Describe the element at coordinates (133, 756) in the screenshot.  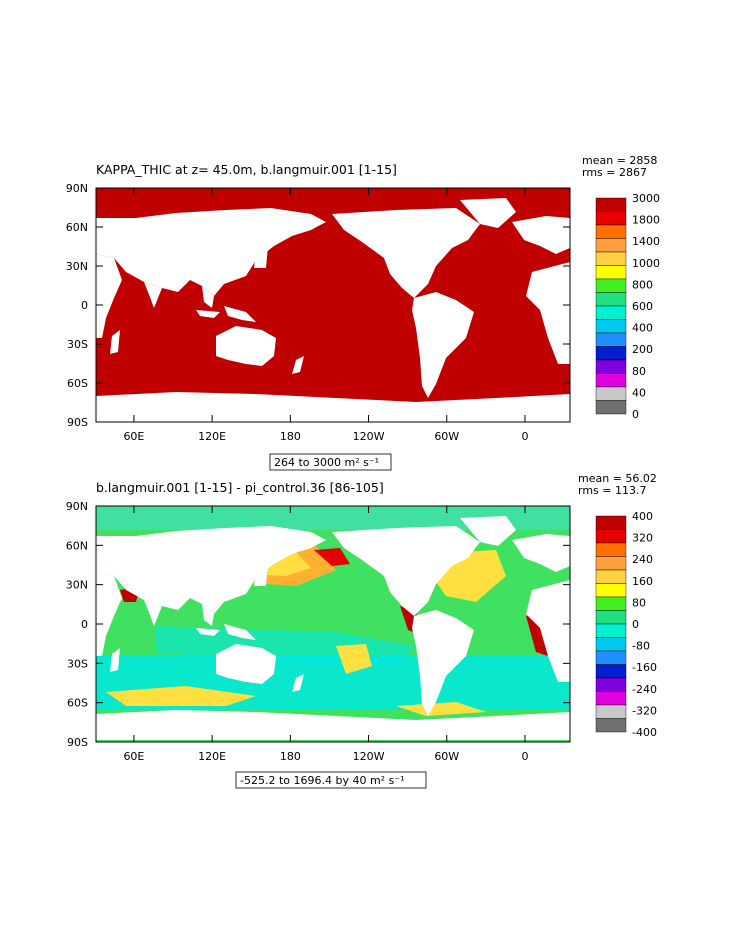
I see `lon-label-60e: 60E` at that location.